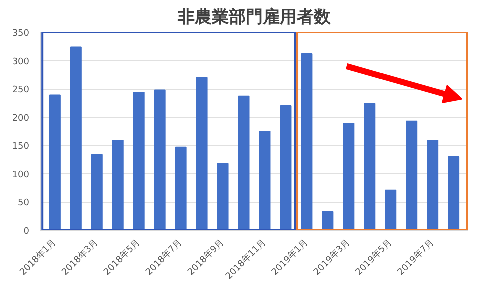 The height and width of the screenshot is (288, 480). What do you see at coordinates (254, 18) in the screenshot?
I see `chart-title: 非農業部門雇用者数` at bounding box center [254, 18].